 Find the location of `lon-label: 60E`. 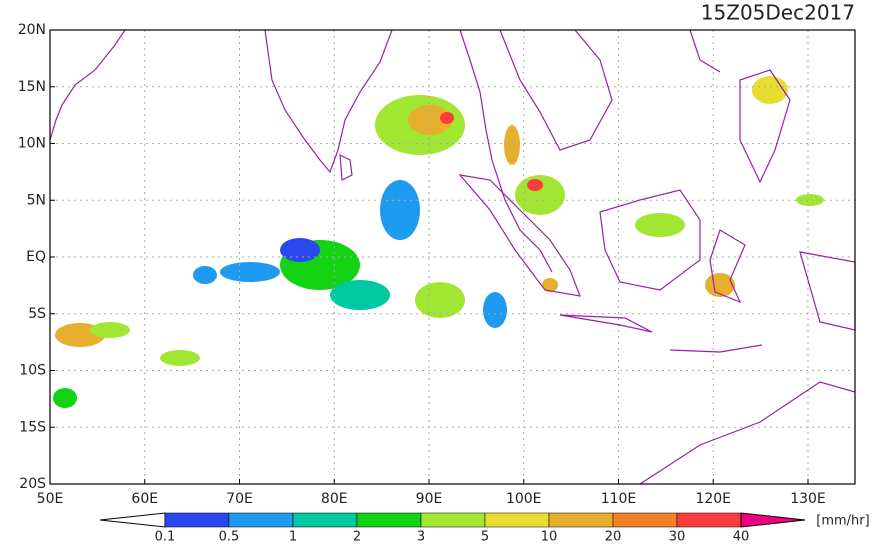

lon-label: 60E is located at coordinates (144, 499).